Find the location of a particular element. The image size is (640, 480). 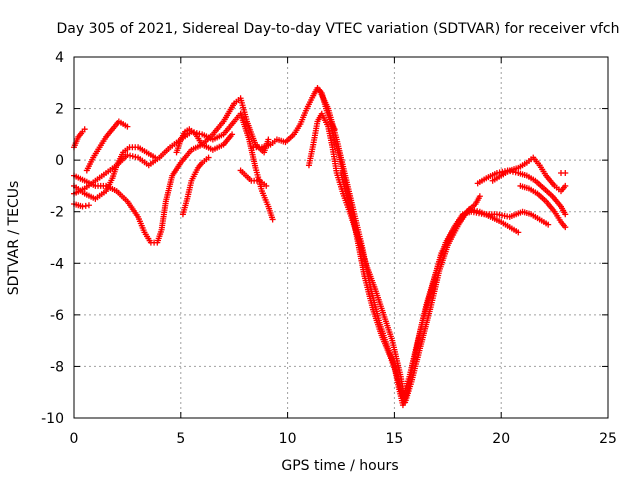

y-tick-label: -8 is located at coordinates (57, 367).